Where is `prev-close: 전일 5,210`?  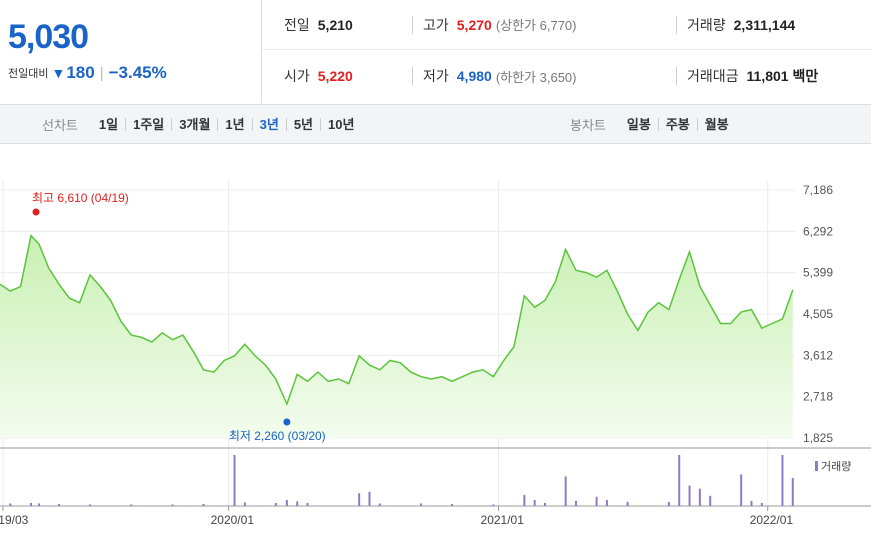
prev-close: 전일 5,210 is located at coordinates (318, 25).